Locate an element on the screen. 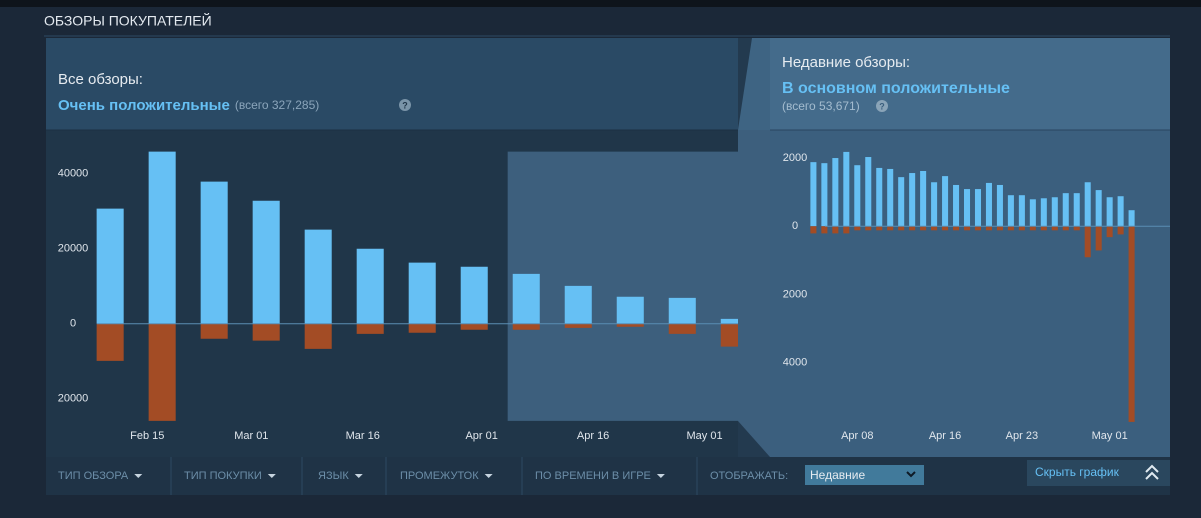 The height and width of the screenshot is (518, 1201). x-tick-label: Feb 15 is located at coordinates (147, 436).